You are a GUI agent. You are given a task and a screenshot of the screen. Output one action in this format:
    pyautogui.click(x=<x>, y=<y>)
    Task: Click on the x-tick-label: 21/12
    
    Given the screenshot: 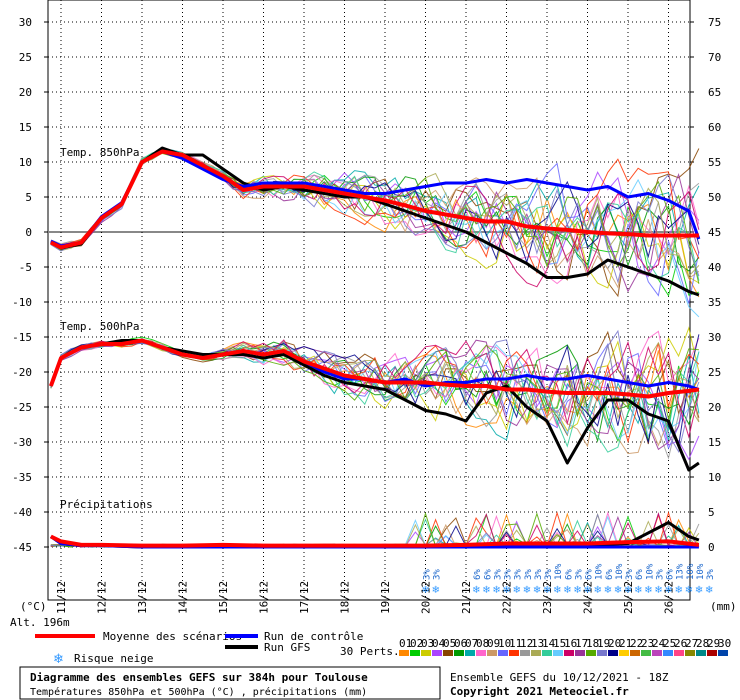 What is the action you would take?
    pyautogui.click(x=466, y=597)
    